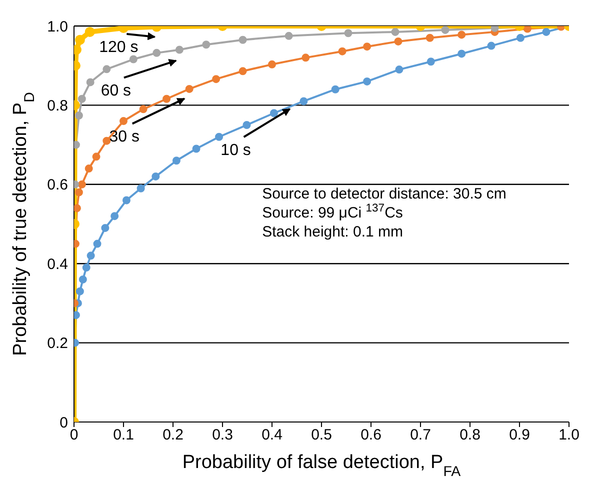 The height and width of the screenshot is (484, 591). Describe the element at coordinates (57, 343) in the screenshot. I see `y-tick-label: 0.2` at that location.